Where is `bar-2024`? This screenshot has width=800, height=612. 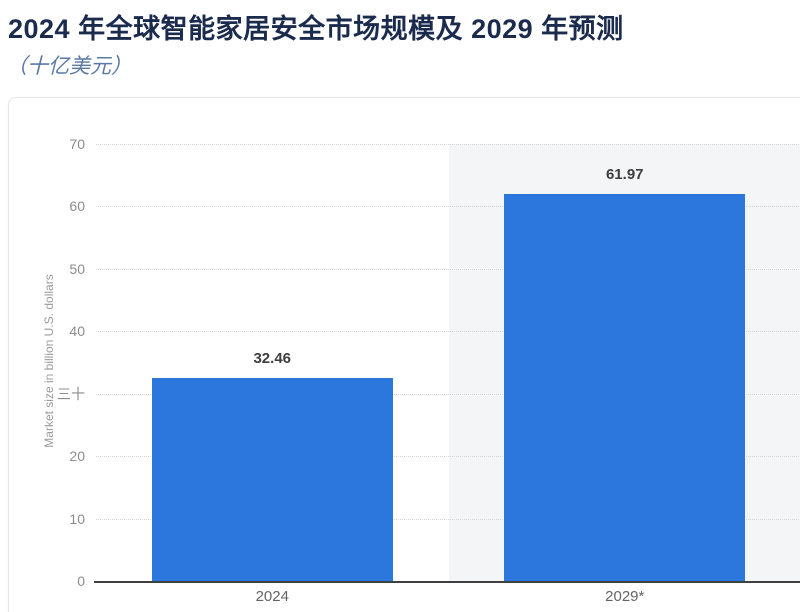
bar-2024 is located at coordinates (272, 479).